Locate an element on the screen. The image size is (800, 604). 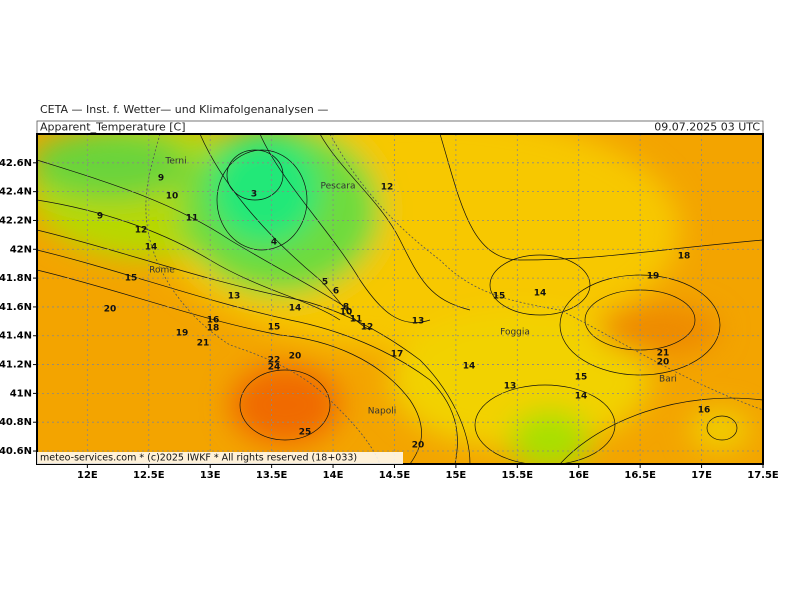
footer-box is located at coordinates (220, 458).